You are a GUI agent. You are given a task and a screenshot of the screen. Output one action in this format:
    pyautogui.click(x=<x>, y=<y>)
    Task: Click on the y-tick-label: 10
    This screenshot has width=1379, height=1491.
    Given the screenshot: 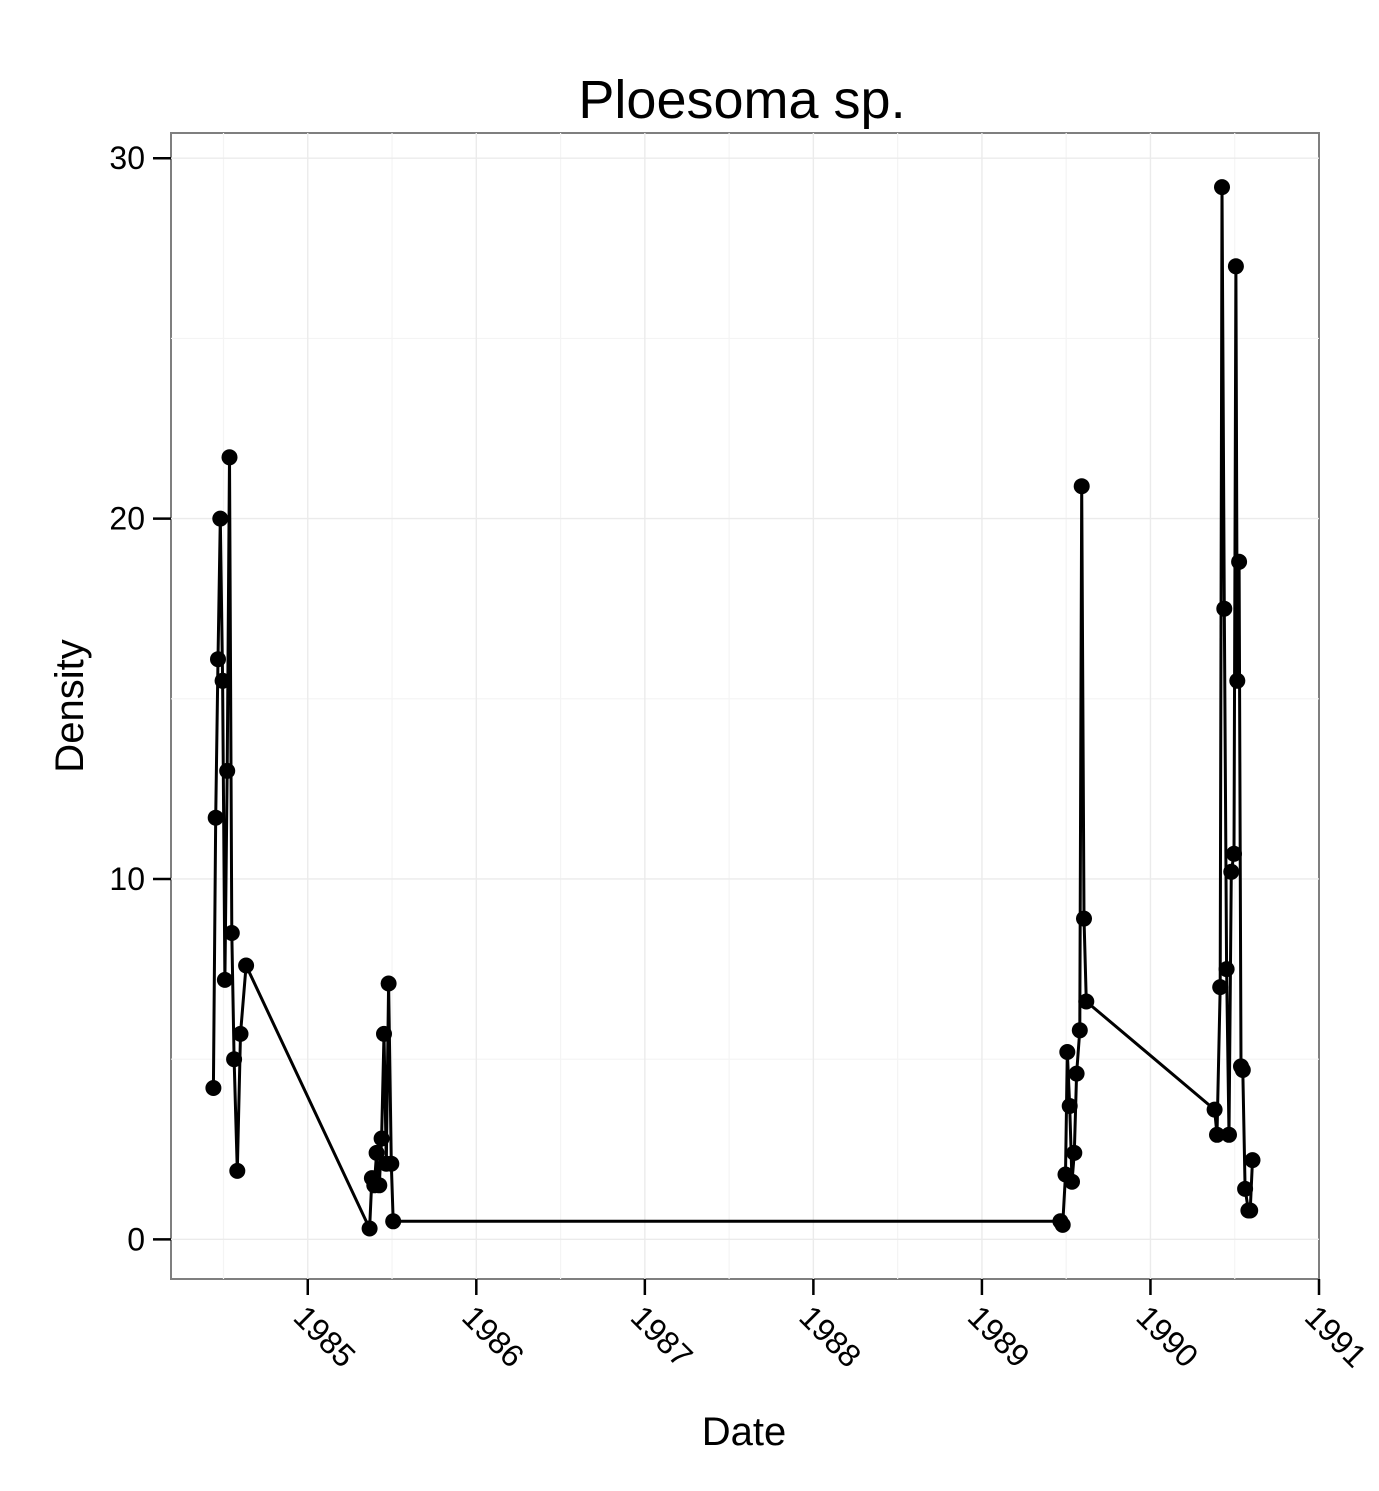 What is the action you would take?
    pyautogui.click(x=127, y=879)
    